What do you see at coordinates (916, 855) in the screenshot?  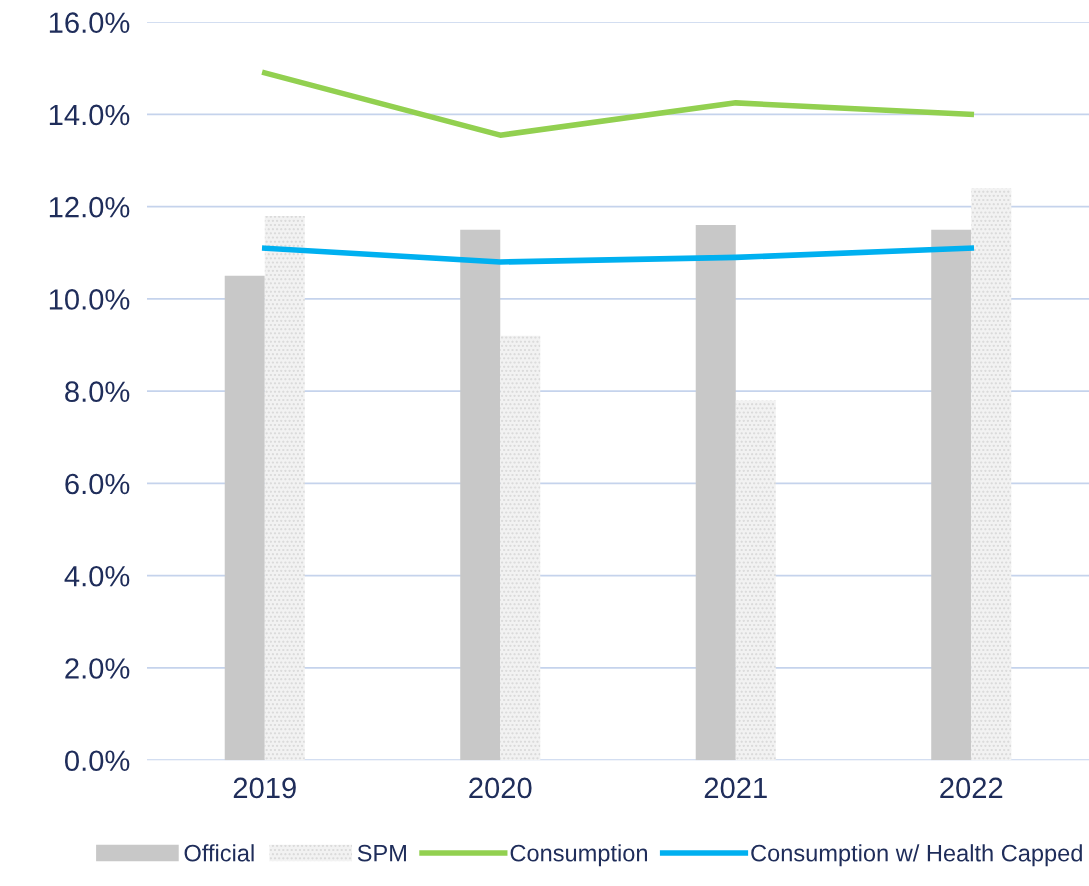 I see `legend-label: Consumption w/ Health Capped` at bounding box center [916, 855].